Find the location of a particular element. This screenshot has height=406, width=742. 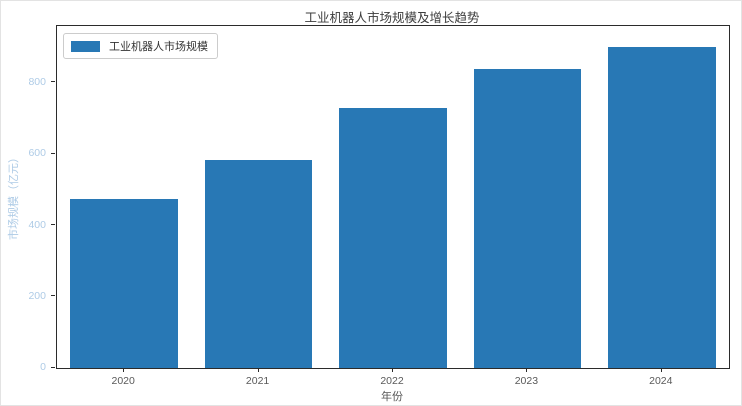

x-tick-mark-2023 is located at coordinates (527, 370).